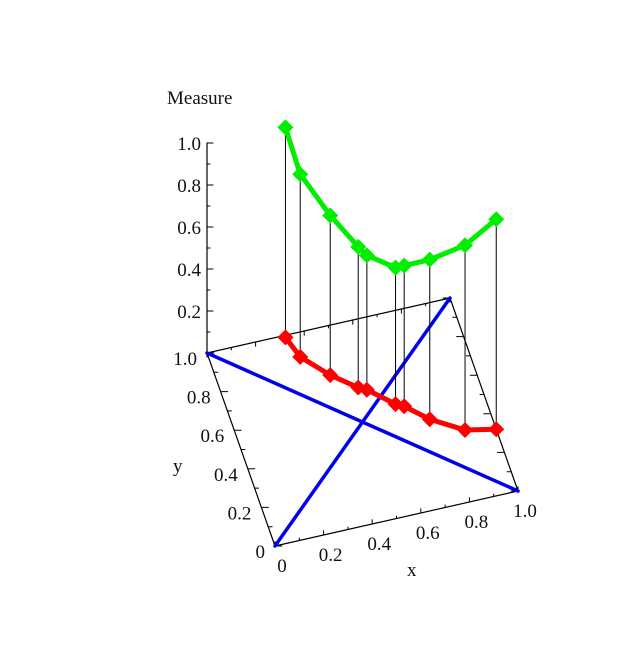  I want to click on x-tick-label: 0.2, so click(331, 555).